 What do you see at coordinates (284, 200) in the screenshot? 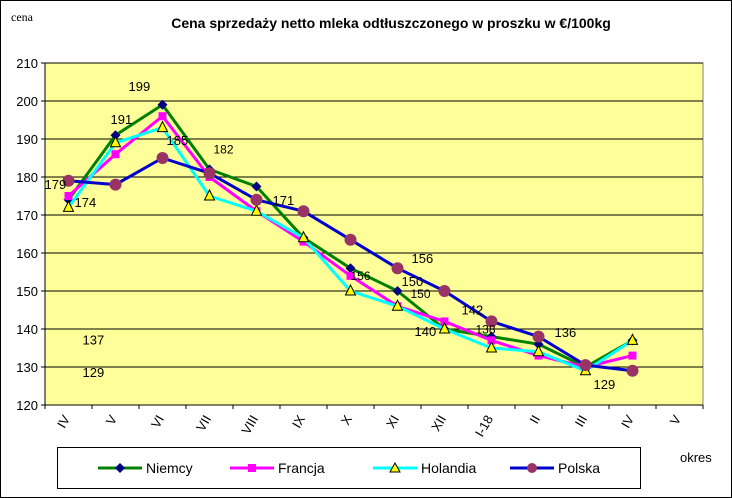
I see `data-label: 171` at bounding box center [284, 200].